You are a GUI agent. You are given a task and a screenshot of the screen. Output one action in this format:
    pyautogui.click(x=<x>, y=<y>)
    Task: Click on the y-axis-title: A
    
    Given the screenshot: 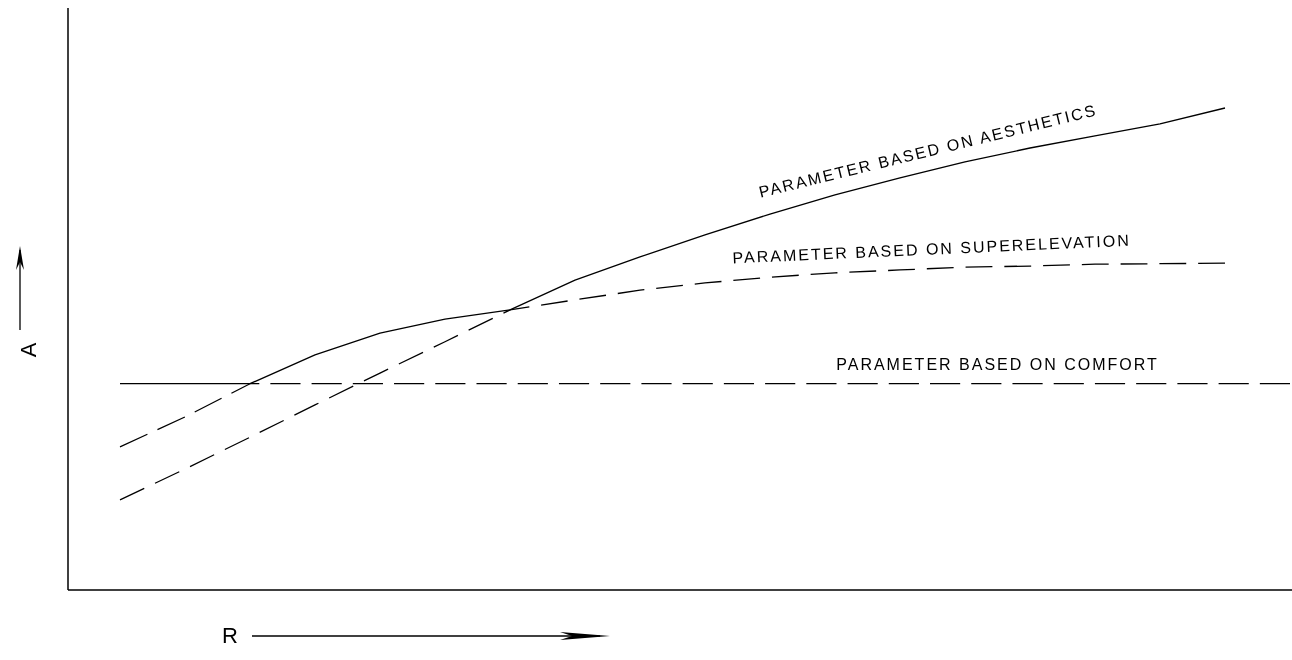 What is the action you would take?
    pyautogui.click(x=28, y=350)
    